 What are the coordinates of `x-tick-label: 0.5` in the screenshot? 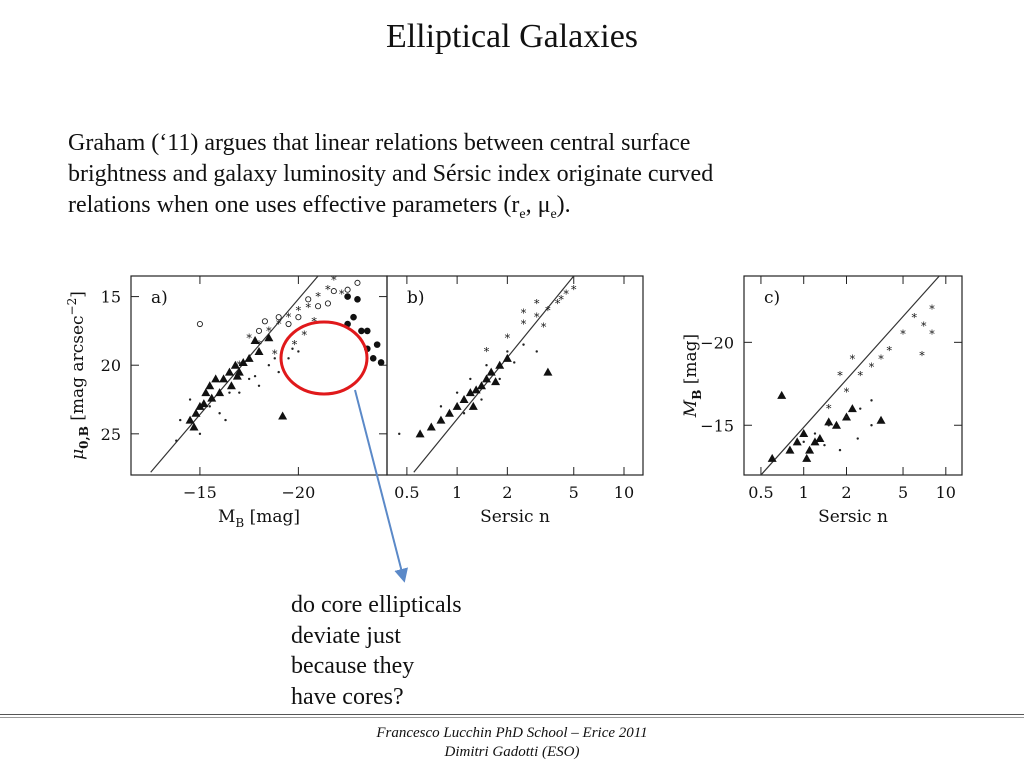 It's located at (406, 492).